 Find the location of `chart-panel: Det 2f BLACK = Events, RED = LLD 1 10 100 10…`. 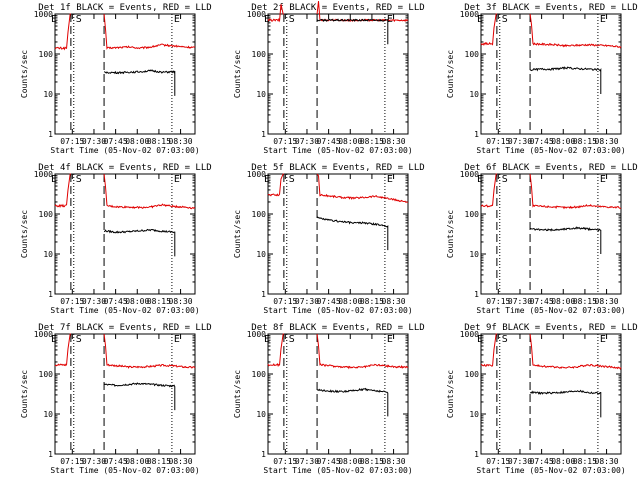

chart-panel: Det 2f BLACK = Events, RED = LLD 1 10 100 10… is located at coordinates (329, 78).